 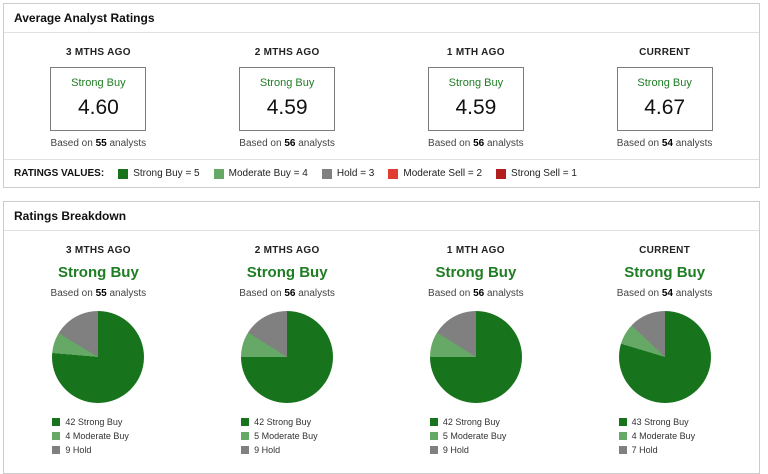 I want to click on legend-text: Strong Buy = 5, so click(x=166, y=173).